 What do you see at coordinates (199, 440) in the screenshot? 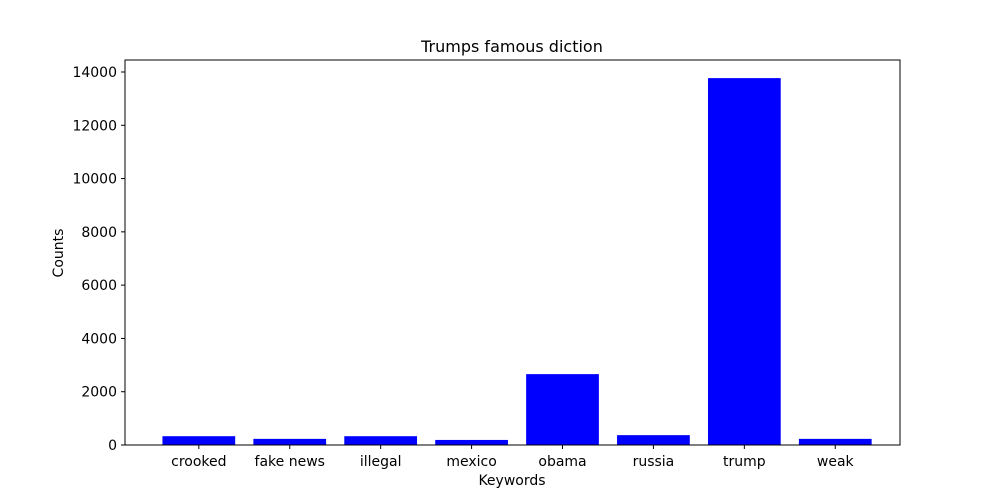
I see `bar-crooked` at bounding box center [199, 440].